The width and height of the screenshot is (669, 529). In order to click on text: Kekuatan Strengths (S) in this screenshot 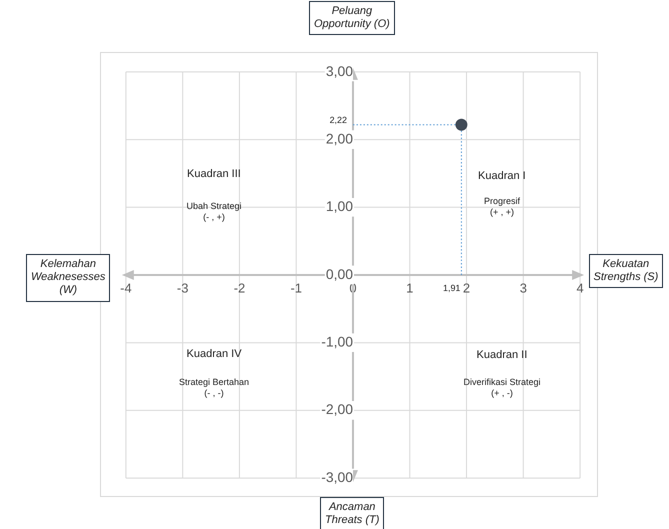, I will do `click(626, 271)`.